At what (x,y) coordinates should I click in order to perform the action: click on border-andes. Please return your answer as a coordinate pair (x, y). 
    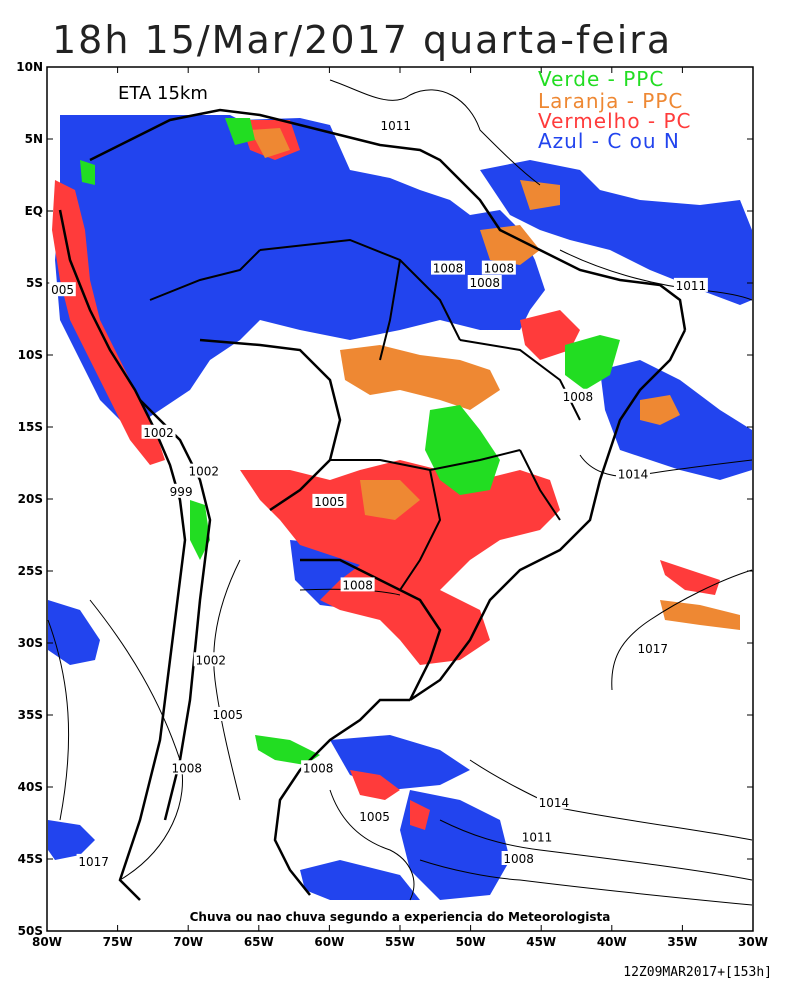
    Looking at the image, I should click on (175, 610).